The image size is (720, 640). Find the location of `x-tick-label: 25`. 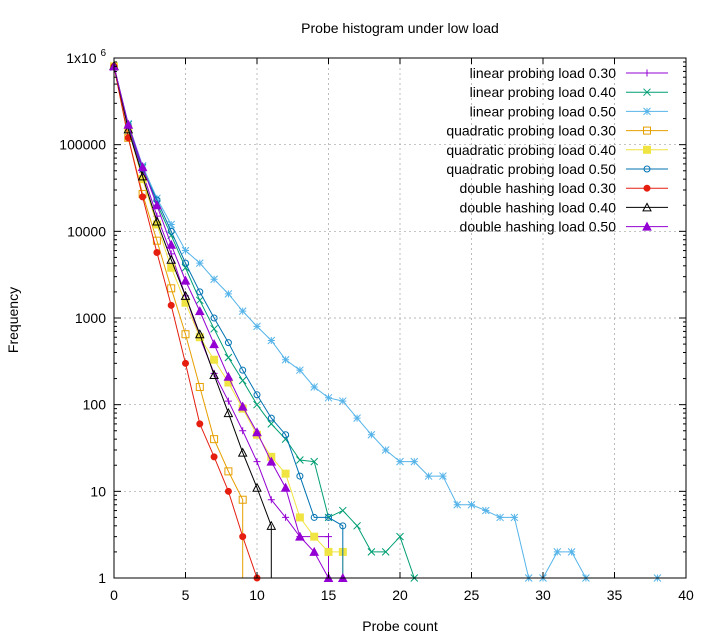

x-tick-label: 25 is located at coordinates (472, 595).